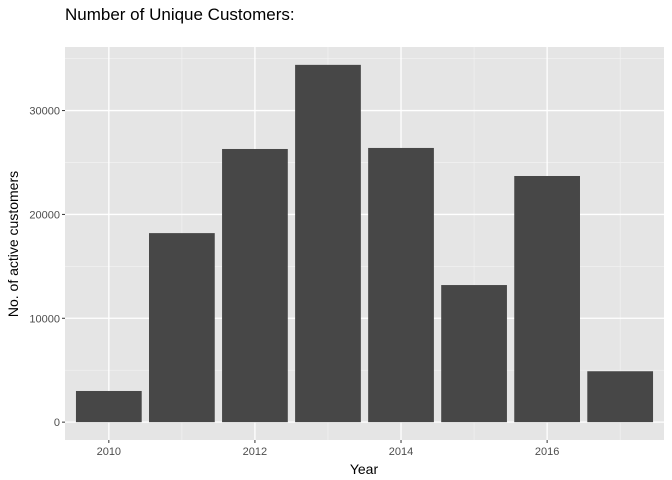 Image resolution: width=672 pixels, height=480 pixels. I want to click on bar-2016, so click(547, 299).